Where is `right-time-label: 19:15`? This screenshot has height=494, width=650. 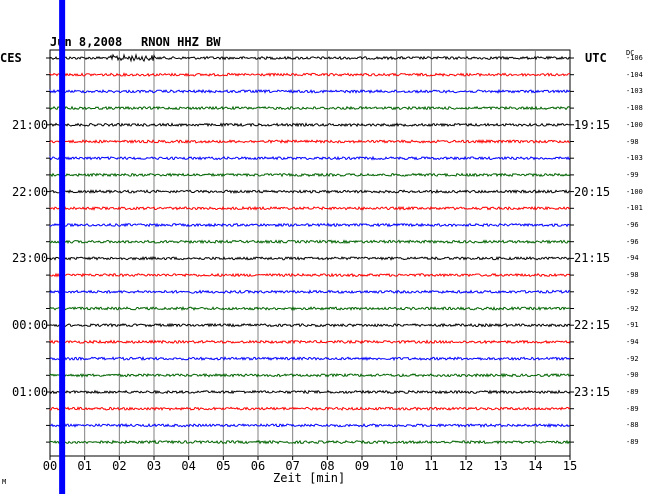 right-time-label: 19:15 is located at coordinates (592, 124).